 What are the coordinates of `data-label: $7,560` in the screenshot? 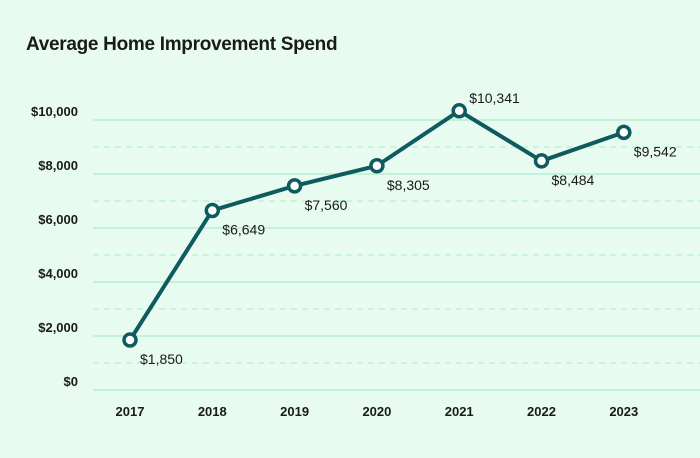 It's located at (326, 205).